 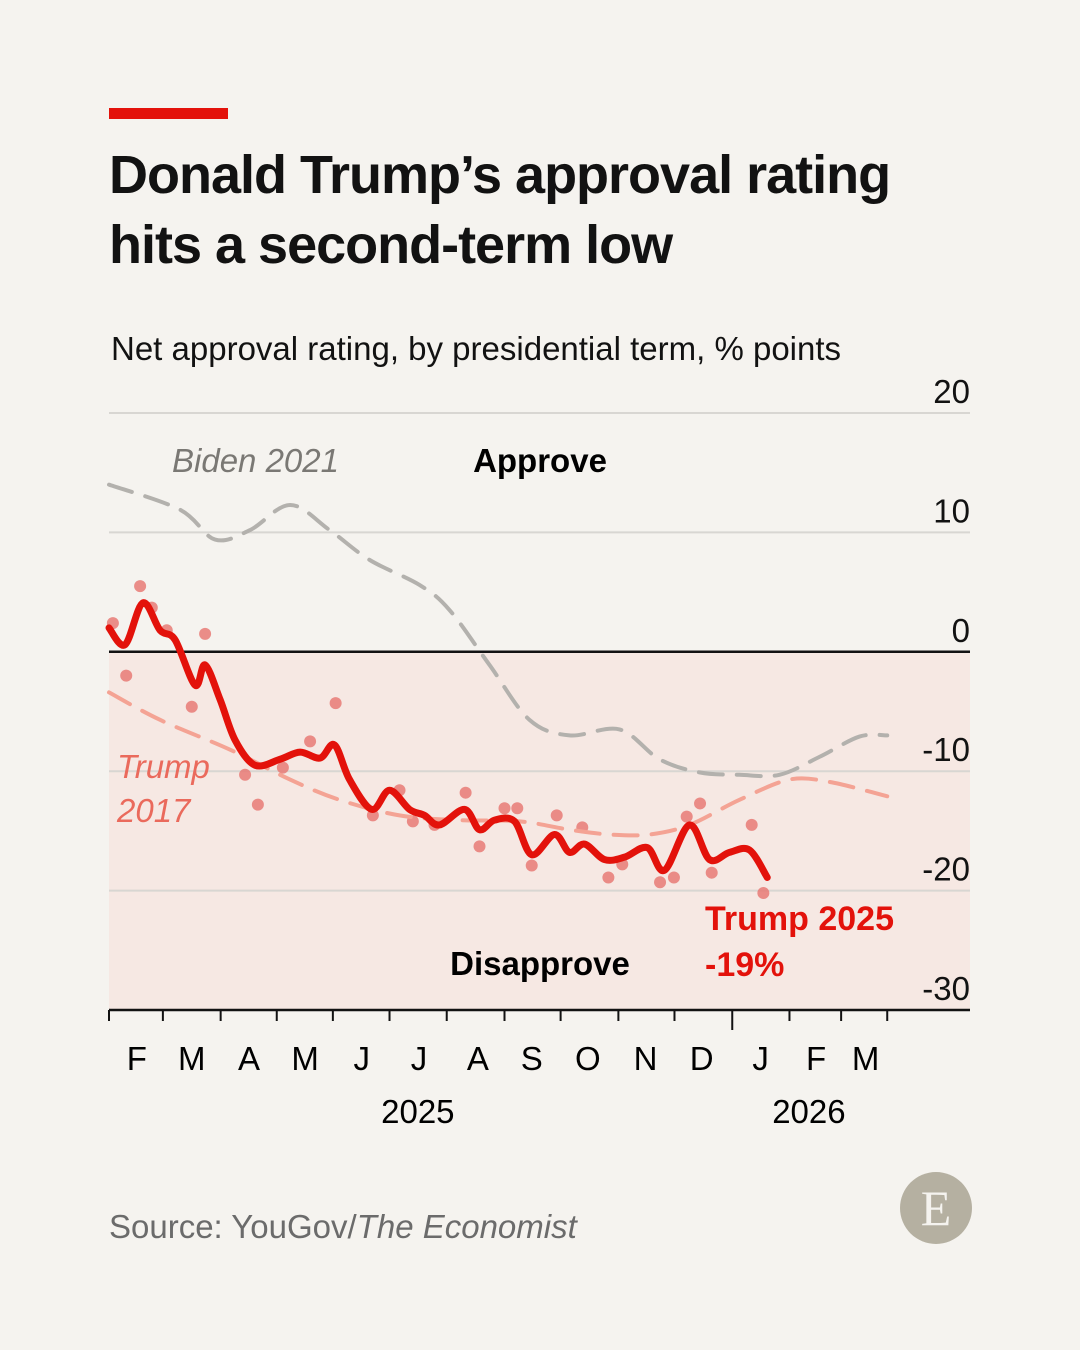 I want to click on x-tick-label: O, so click(x=588, y=1058).